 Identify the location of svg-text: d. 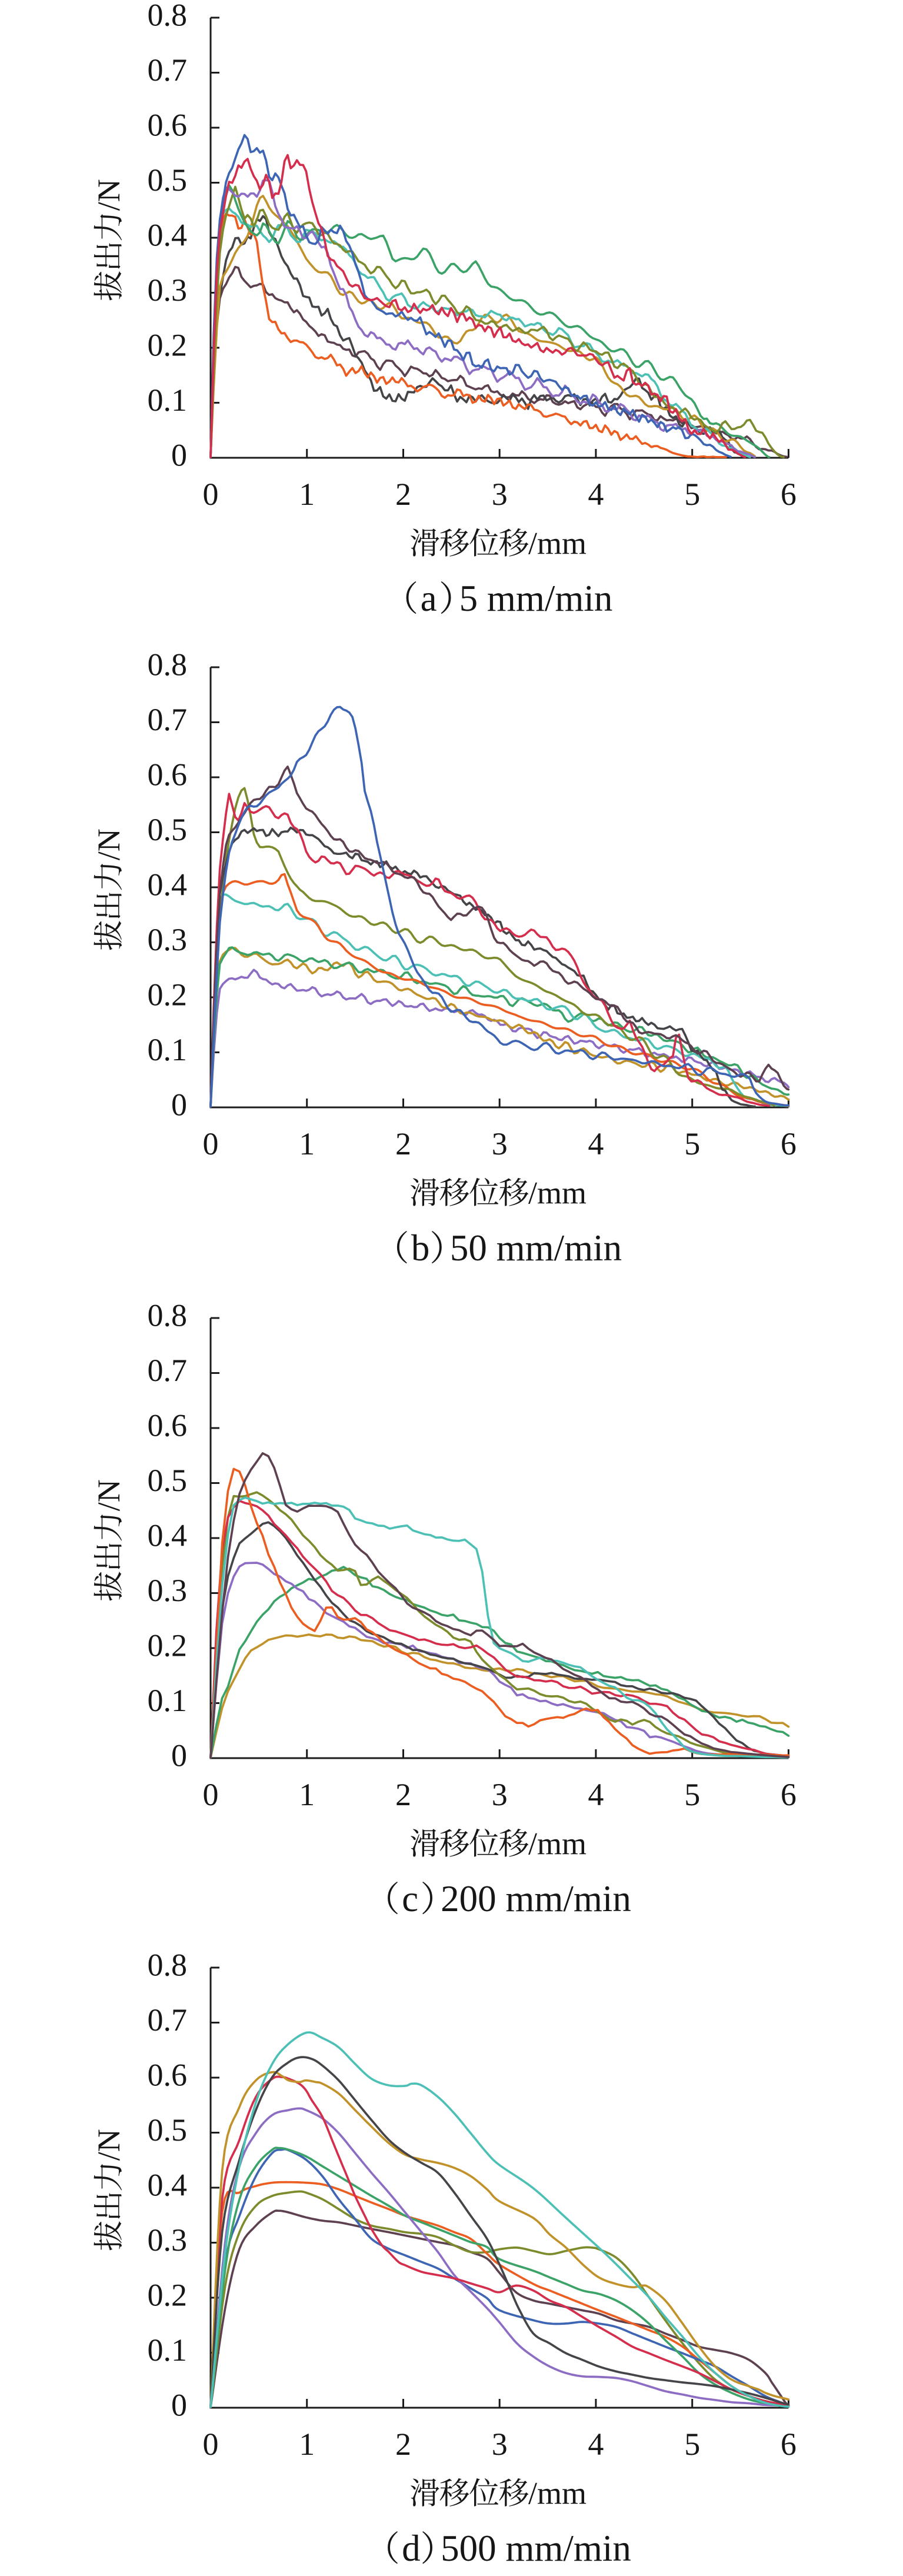
(411, 2548).